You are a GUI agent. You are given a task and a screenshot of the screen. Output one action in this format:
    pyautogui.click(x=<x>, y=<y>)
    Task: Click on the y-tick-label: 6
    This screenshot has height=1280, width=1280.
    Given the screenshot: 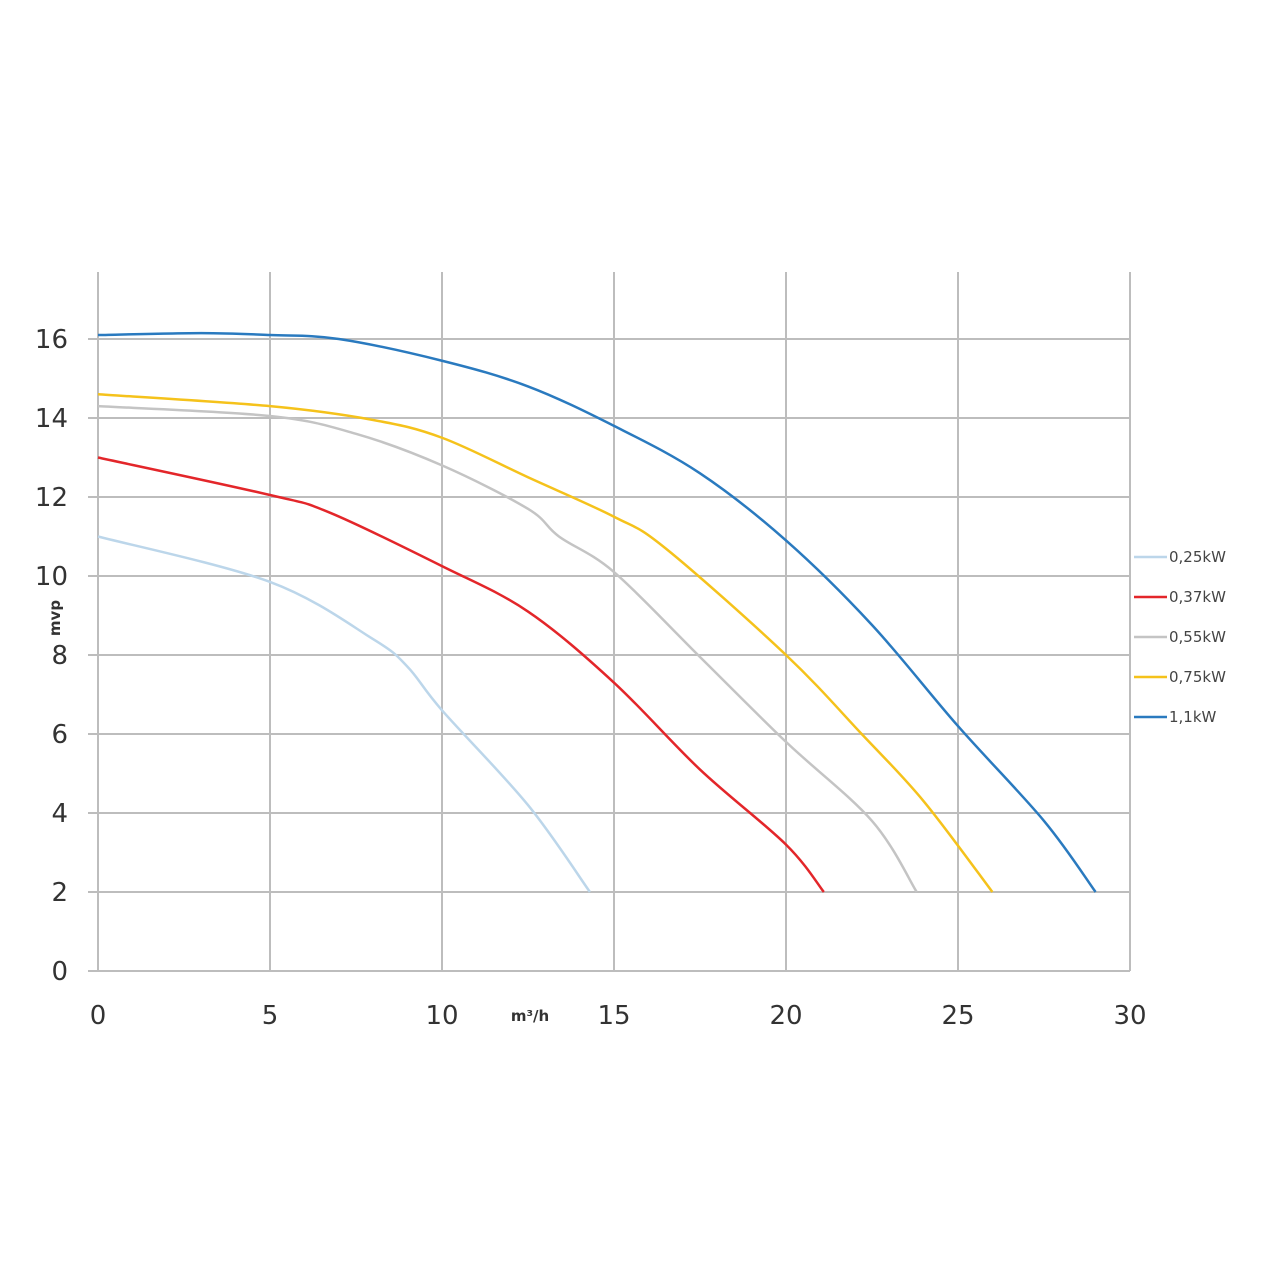 What is the action you would take?
    pyautogui.click(x=59, y=735)
    